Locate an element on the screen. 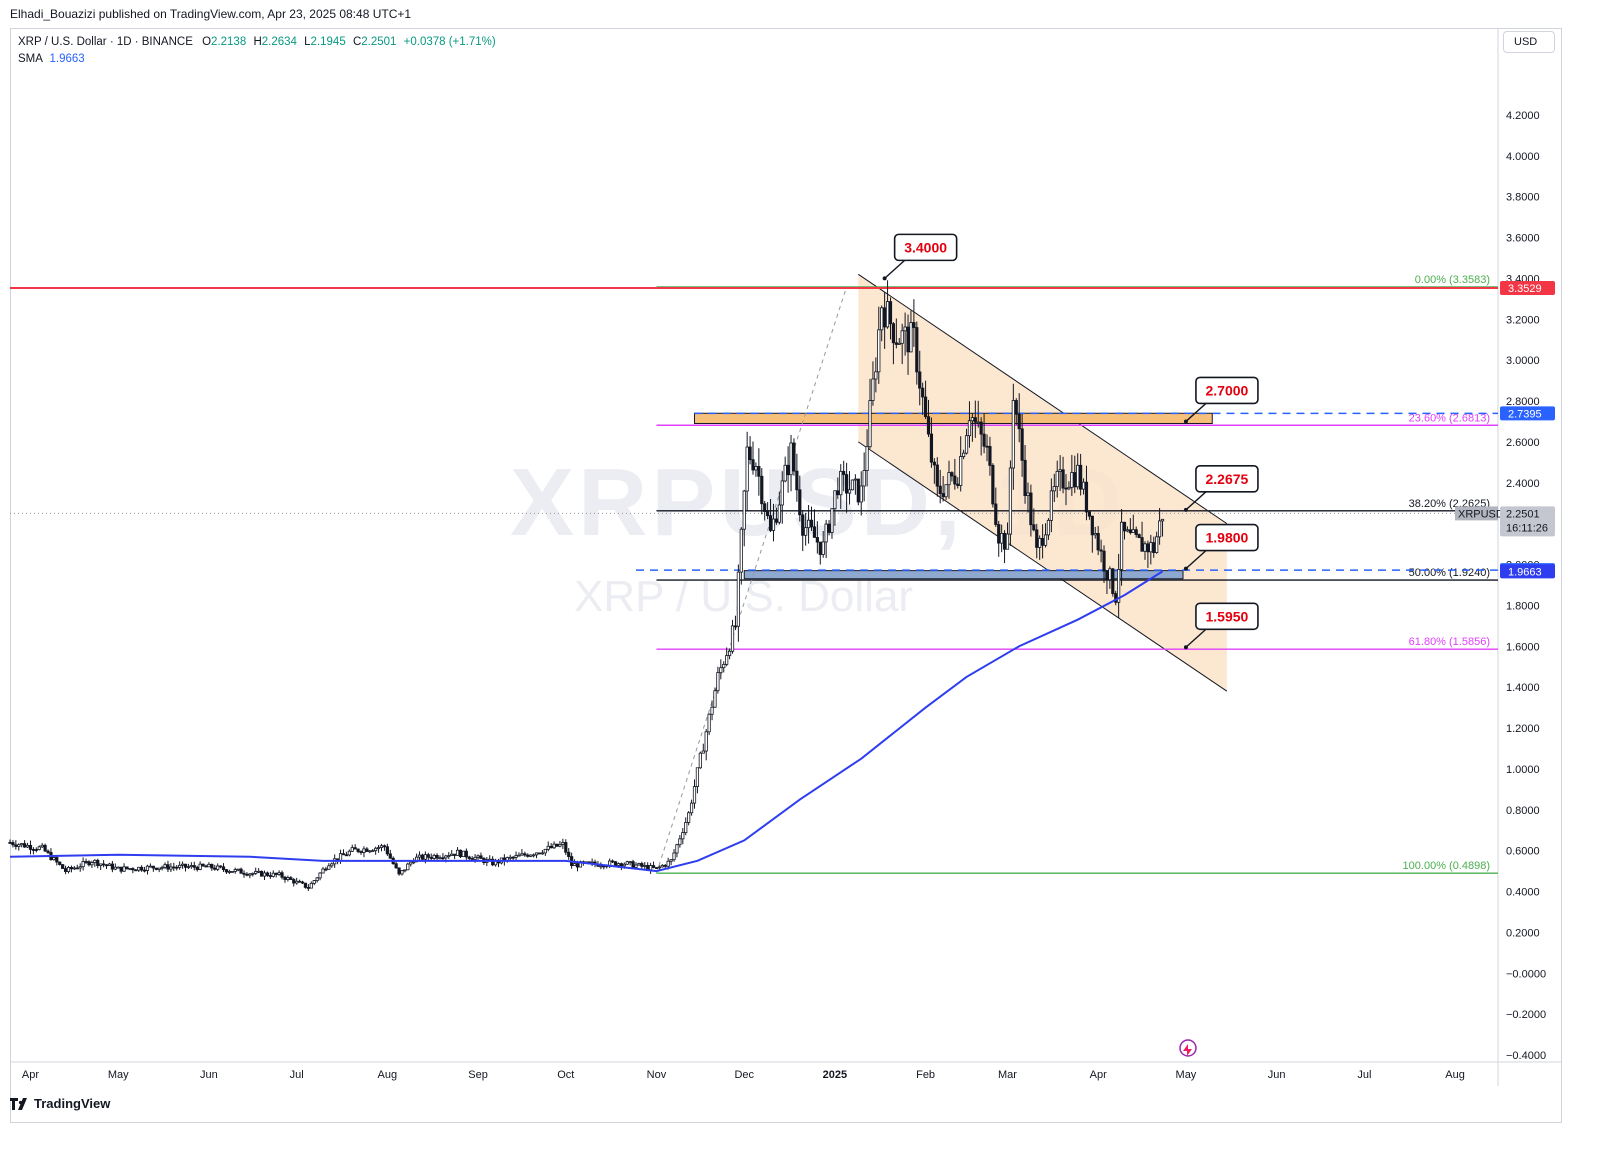  fib-level-label: 100.00% (0.4898) is located at coordinates (1446, 866).